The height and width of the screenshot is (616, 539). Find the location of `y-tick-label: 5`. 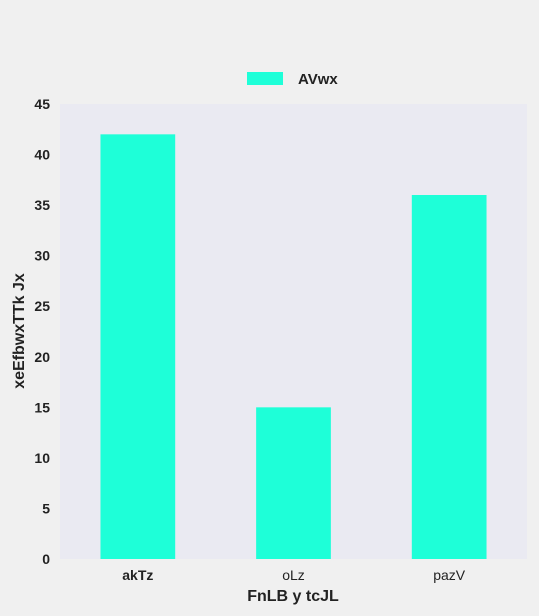

y-tick-label: 5 is located at coordinates (46, 508).